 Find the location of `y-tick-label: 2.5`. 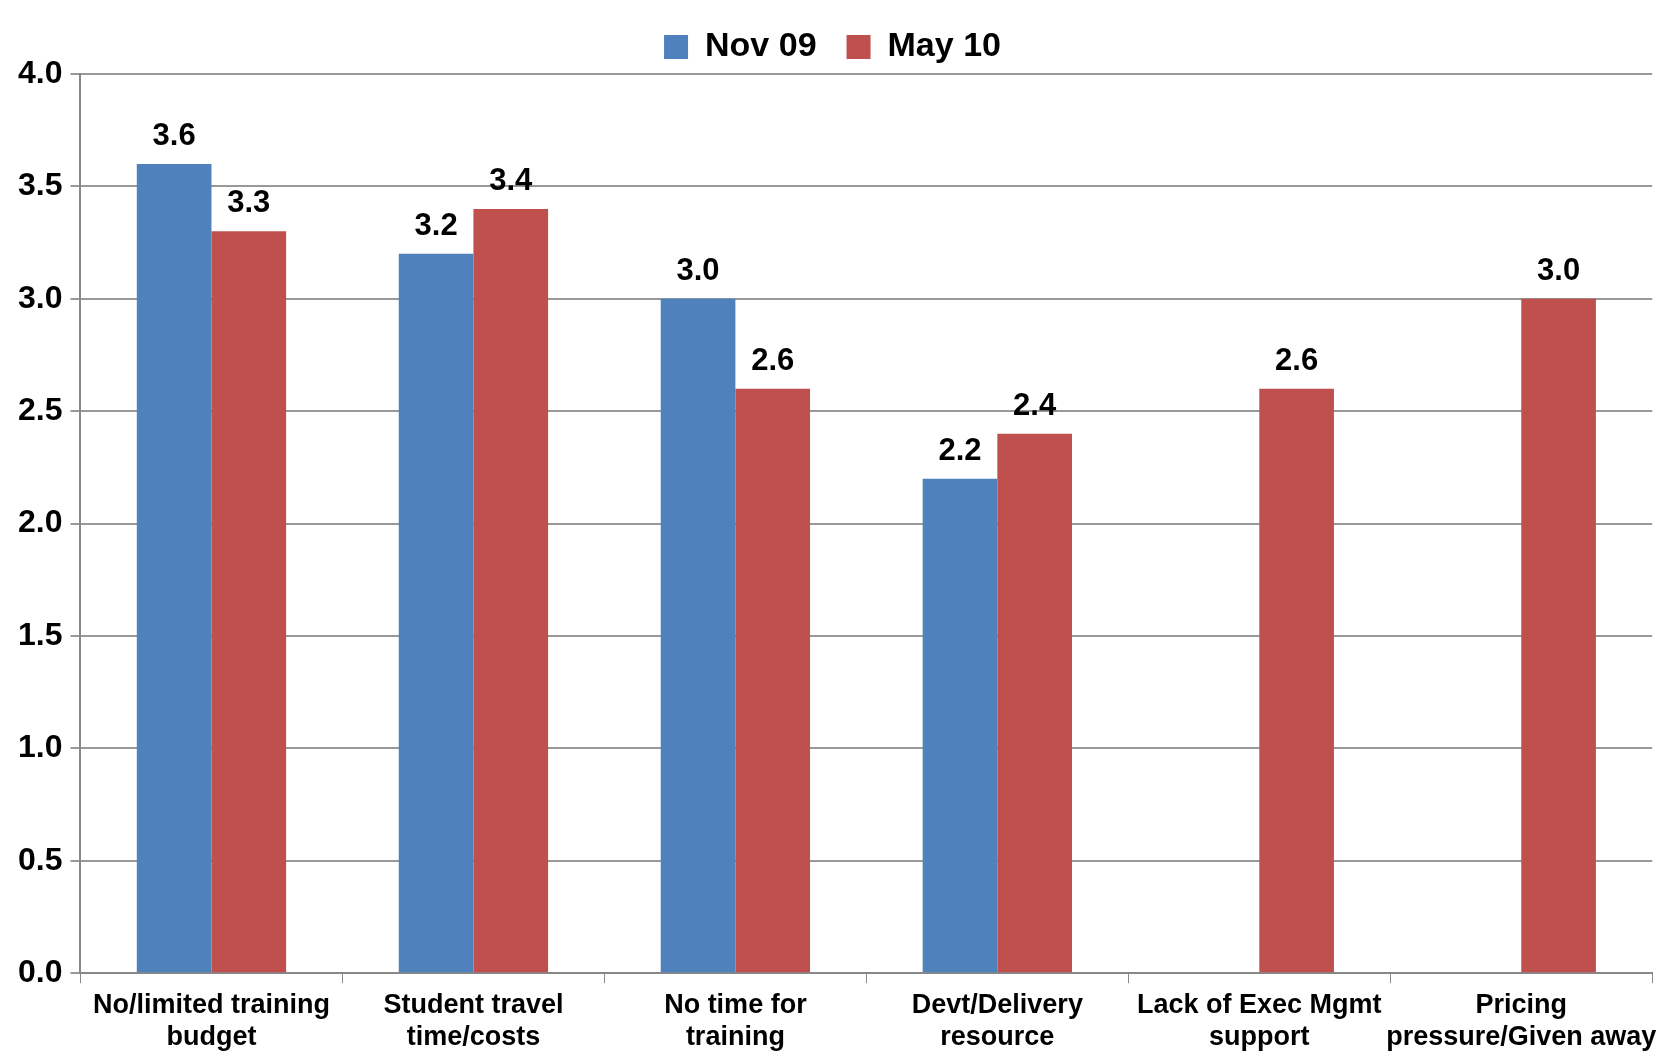

y-tick-label: 2.5 is located at coordinates (40, 409).